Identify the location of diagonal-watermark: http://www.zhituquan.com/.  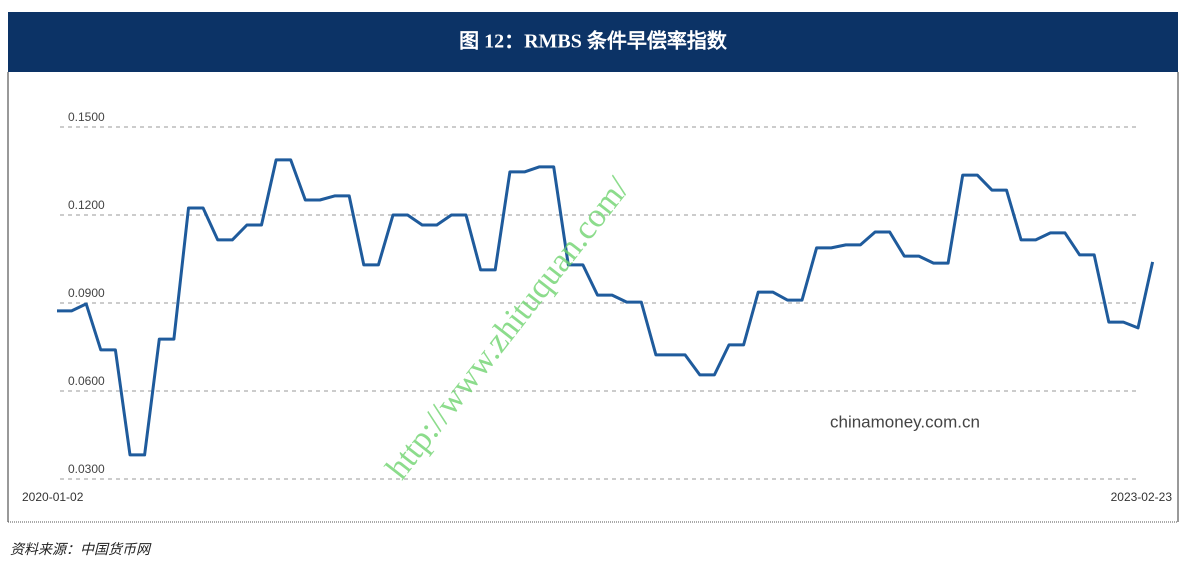
(508, 328).